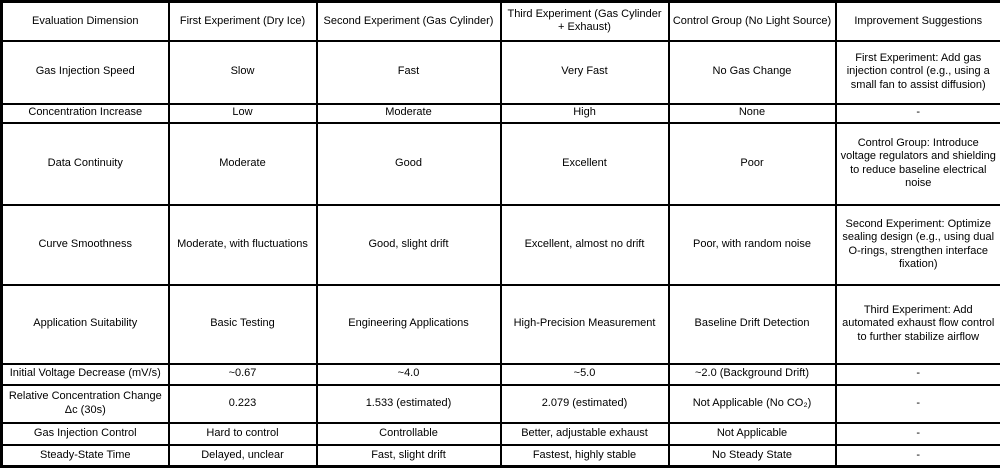  Describe the element at coordinates (409, 21) in the screenshot. I see `header-cell: Second Experiment (Gas Cylinder)` at that location.